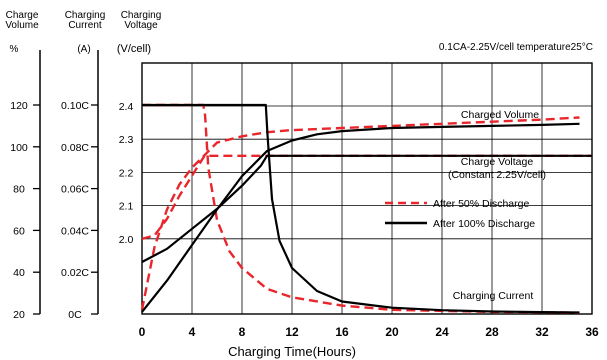 The width and height of the screenshot is (607, 360). What do you see at coordinates (79, 210) in the screenshot?
I see `current-axis: 0.10C 0.08C 0.06C 0.04C 0.02C 0C` at bounding box center [79, 210].